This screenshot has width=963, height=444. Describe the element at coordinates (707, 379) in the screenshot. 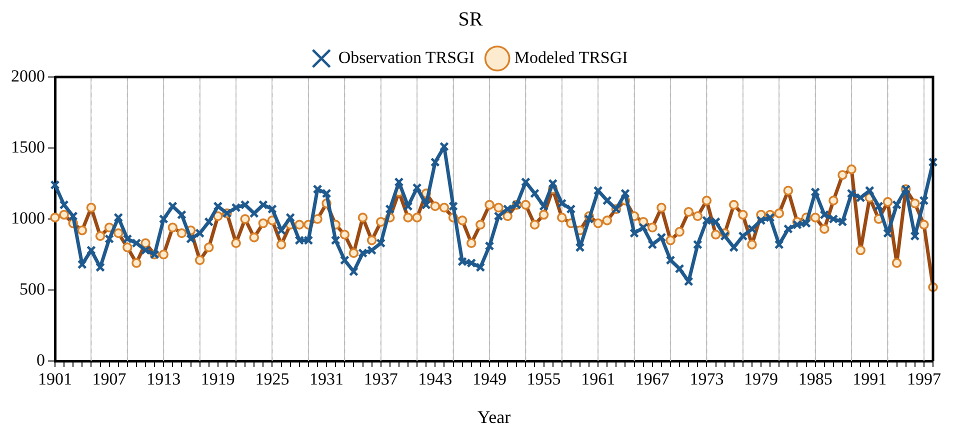

I see `x-tick-label: 1973` at that location.